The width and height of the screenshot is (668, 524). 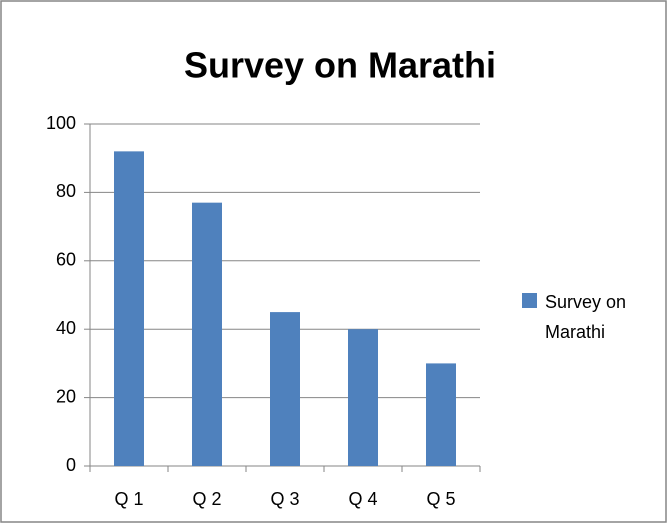 I want to click on legend-label: Survey on Marathi, so click(x=586, y=317).